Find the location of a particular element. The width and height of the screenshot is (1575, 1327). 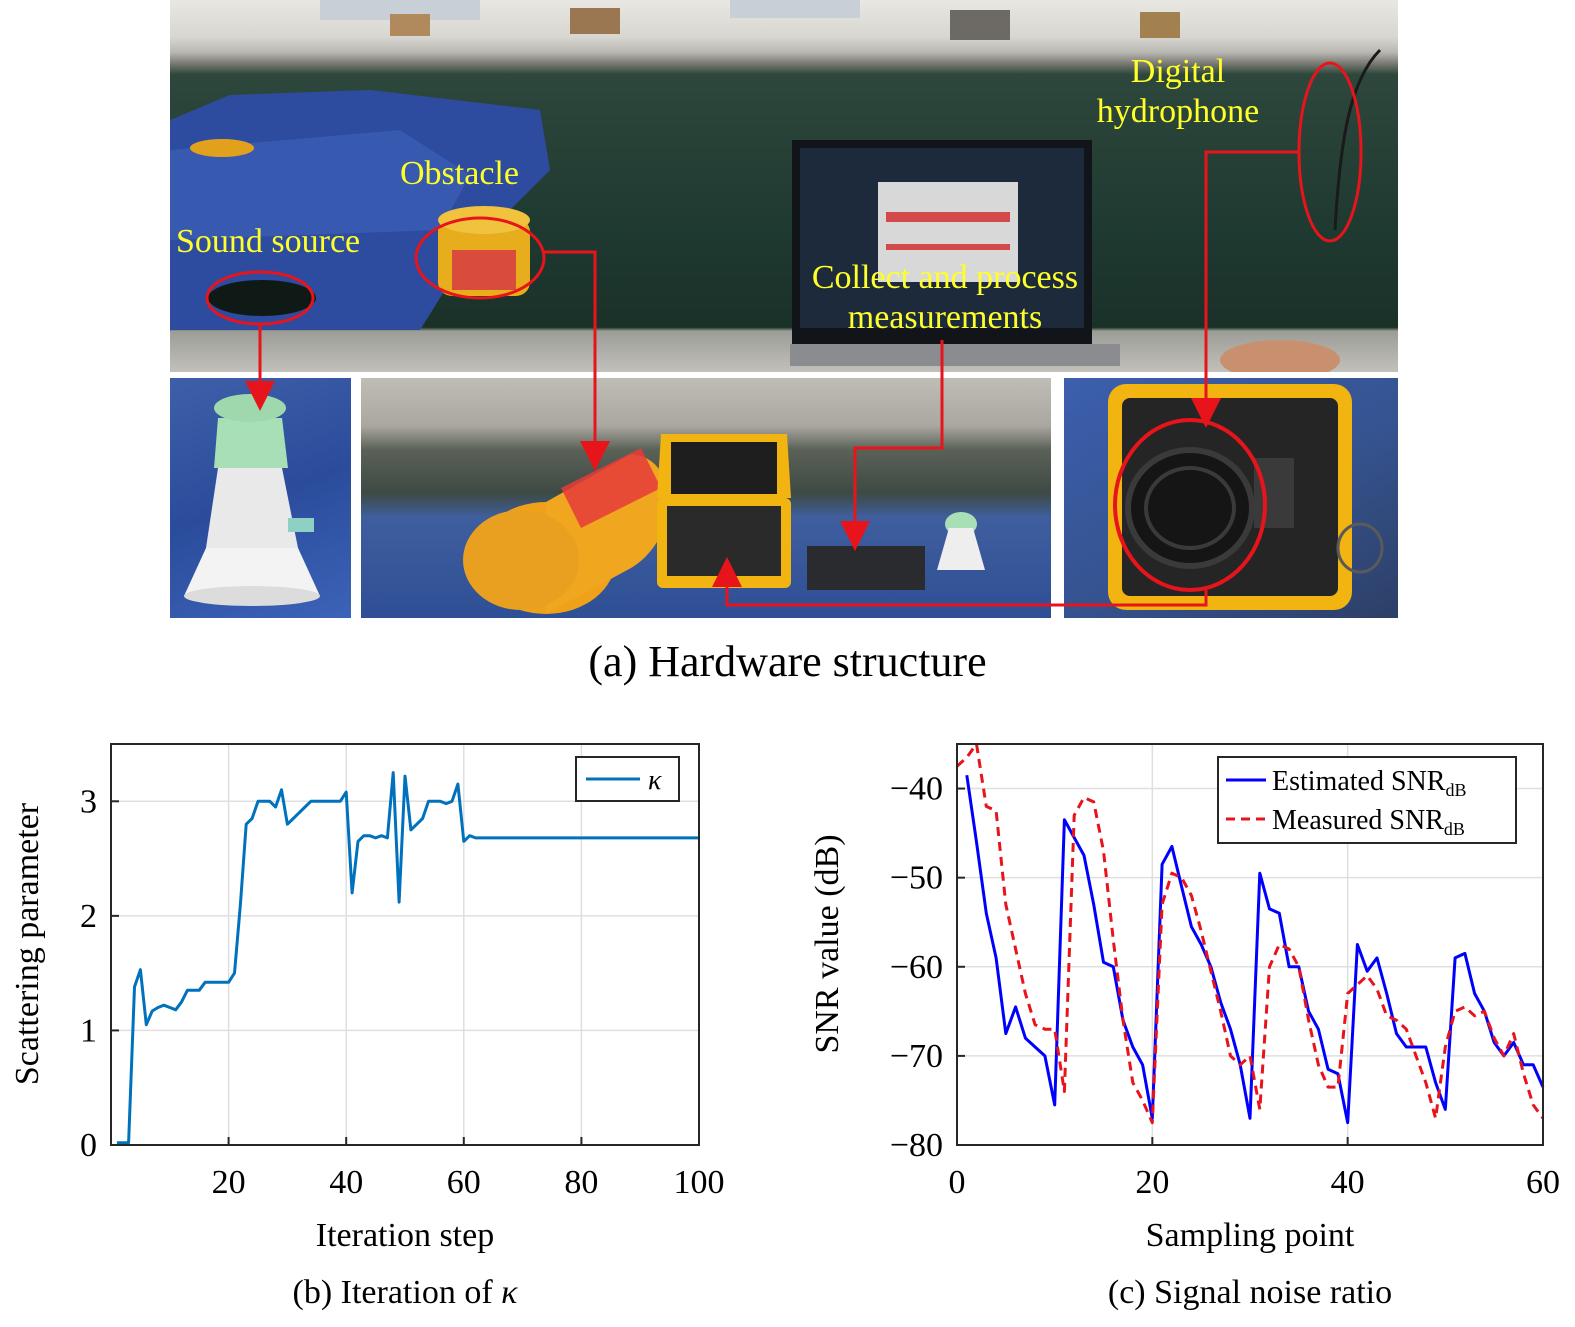

chart-c-xtick-label-40: 40 is located at coordinates (1348, 1182).